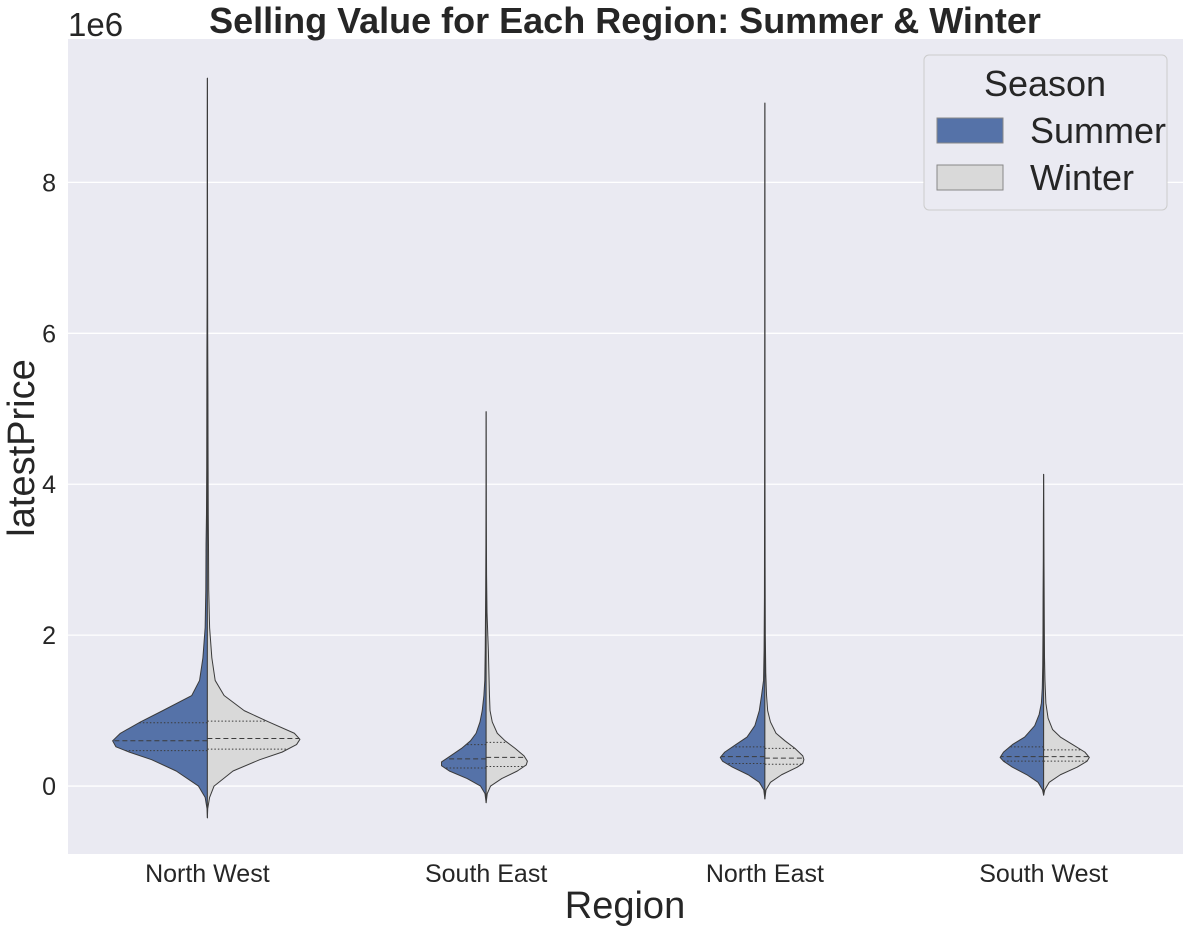  What do you see at coordinates (1082, 177) in the screenshot?
I see `legend-label-winter: Winter` at bounding box center [1082, 177].